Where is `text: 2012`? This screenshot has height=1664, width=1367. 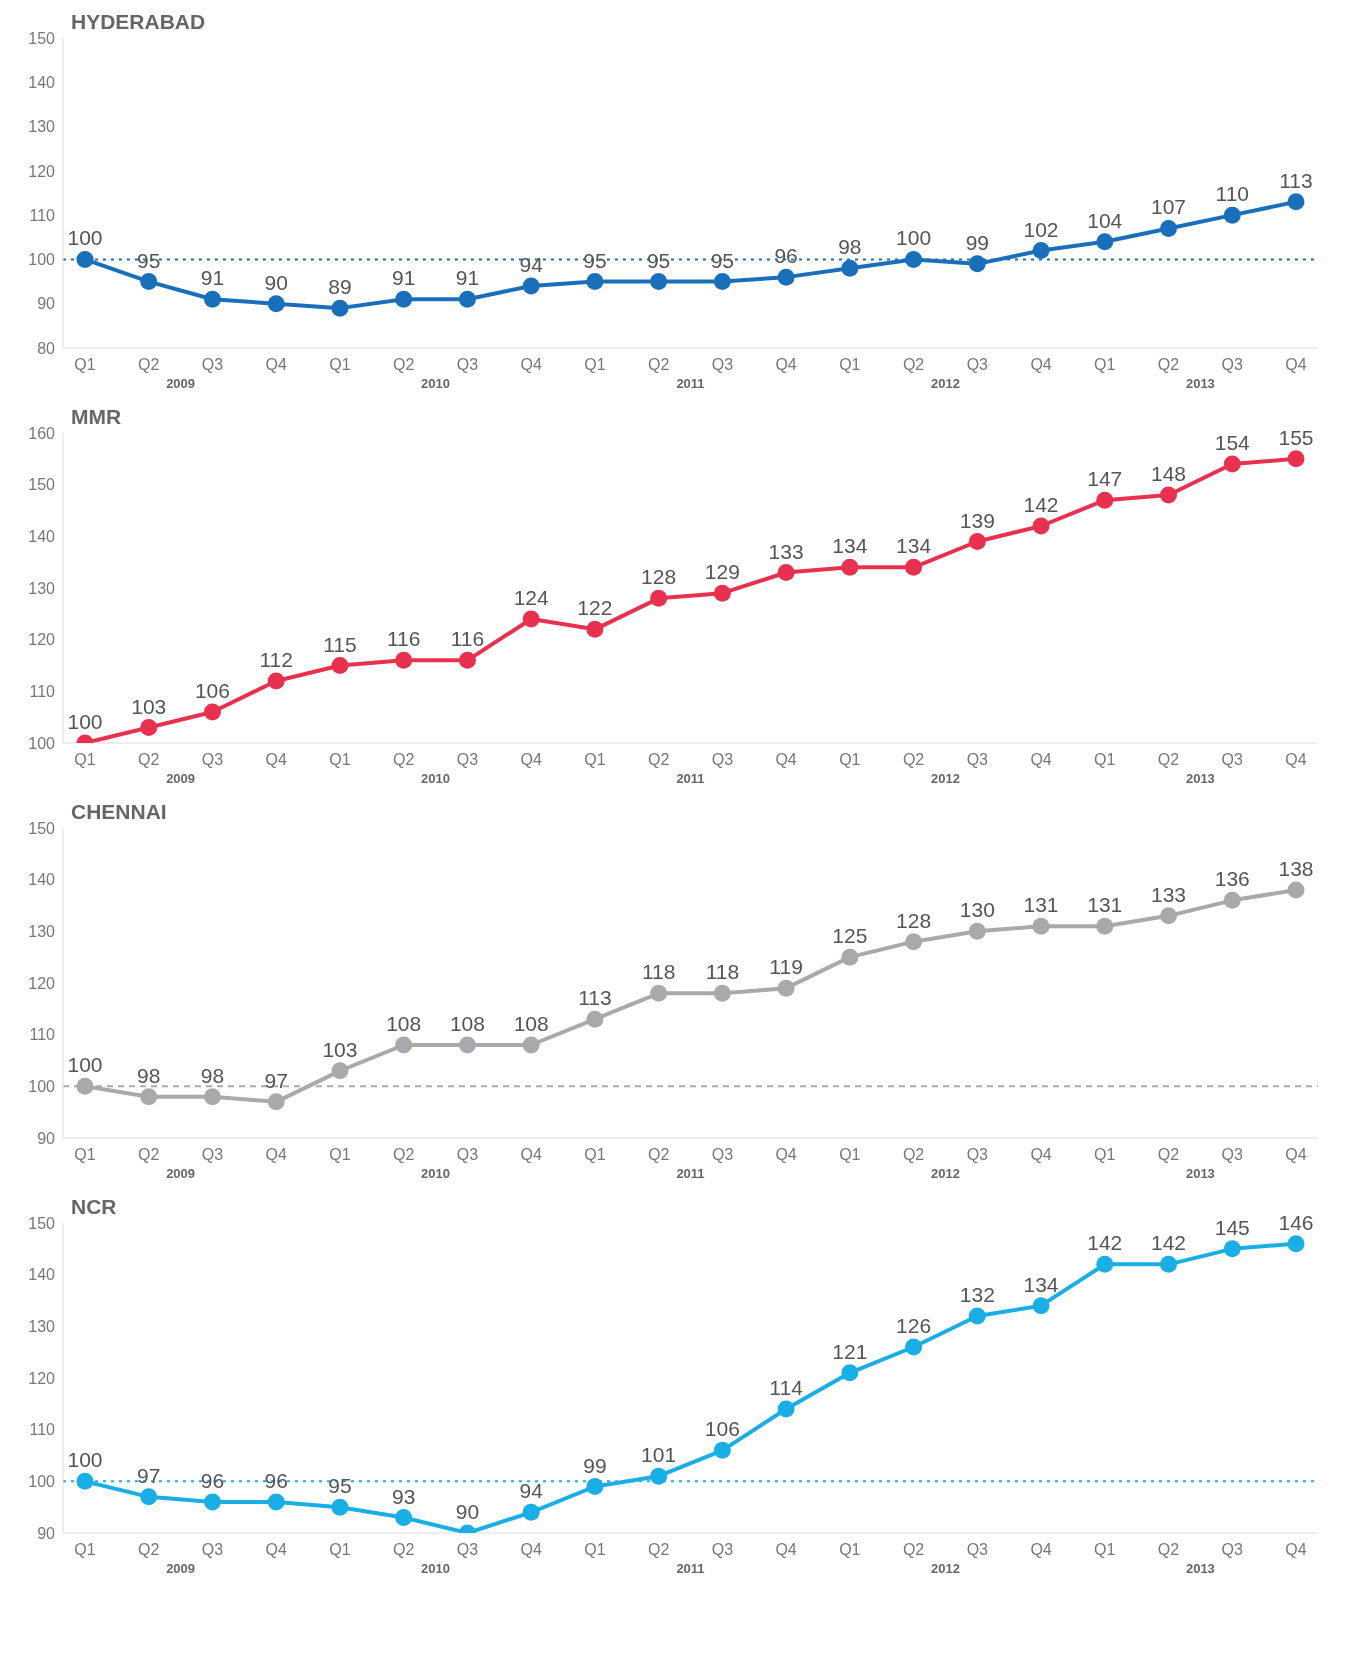 text: 2012 is located at coordinates (945, 1568).